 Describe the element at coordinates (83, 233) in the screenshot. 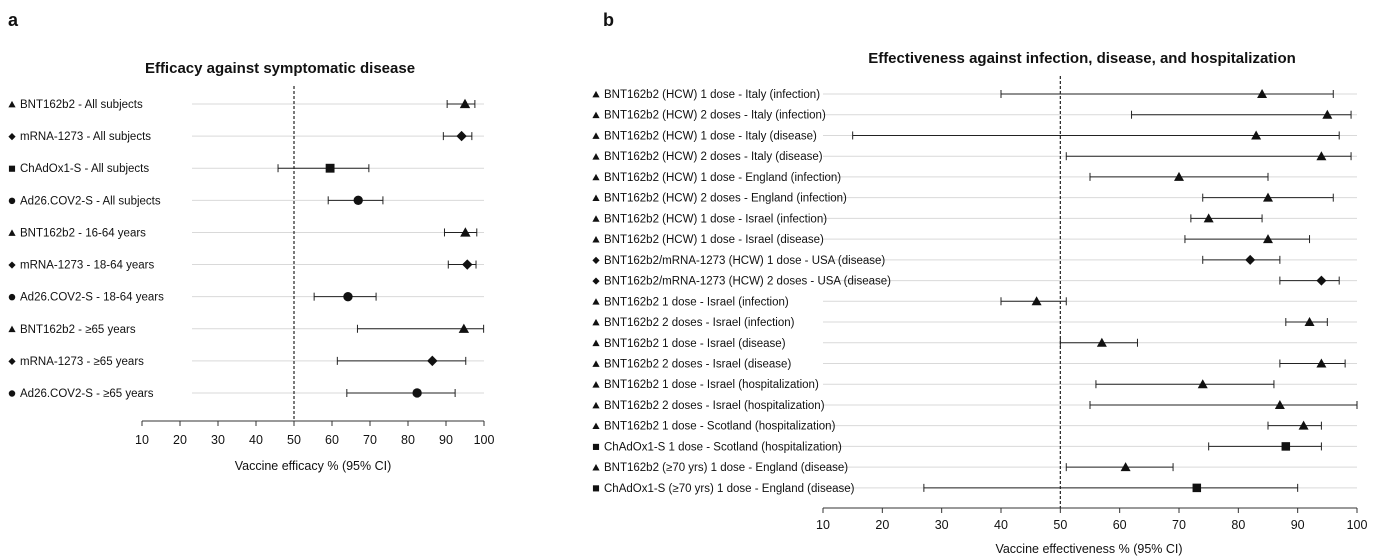

I see `a-row-label: BNT162b2 - 16-64 years` at that location.